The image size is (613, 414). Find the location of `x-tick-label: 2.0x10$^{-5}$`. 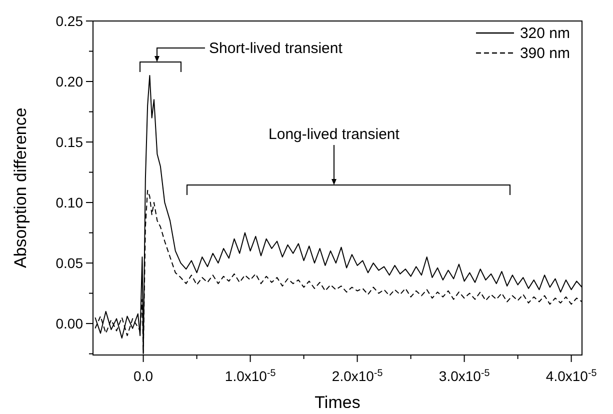

x-tick-label: 2.0x10$^{-5}$ is located at coordinates (358, 376).